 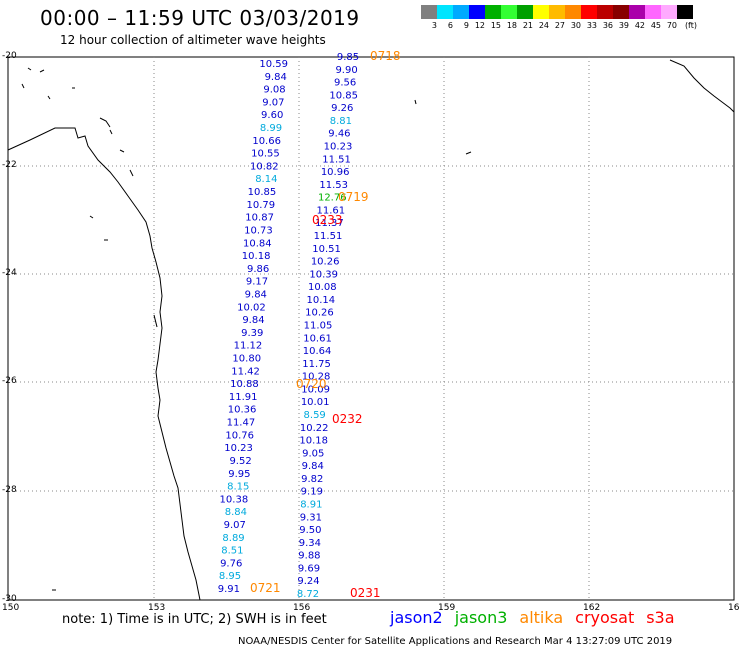 I want to click on swh-value: 9.86, so click(x=258, y=269).